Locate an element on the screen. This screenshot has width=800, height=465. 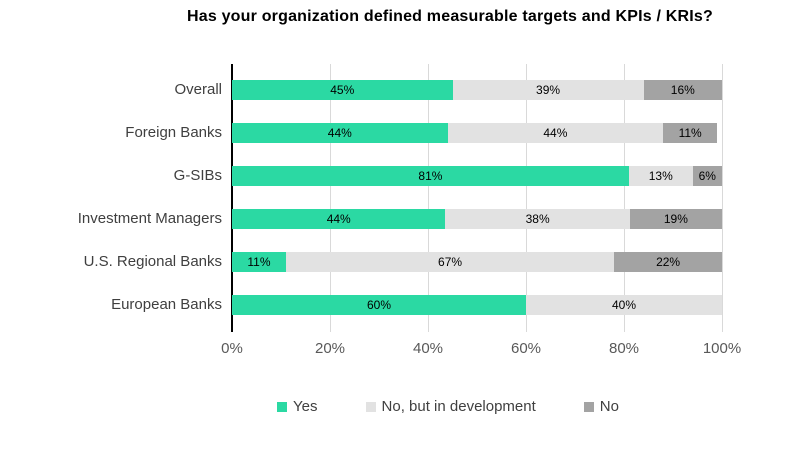
bar-segment-label: 38% is located at coordinates (537, 219).